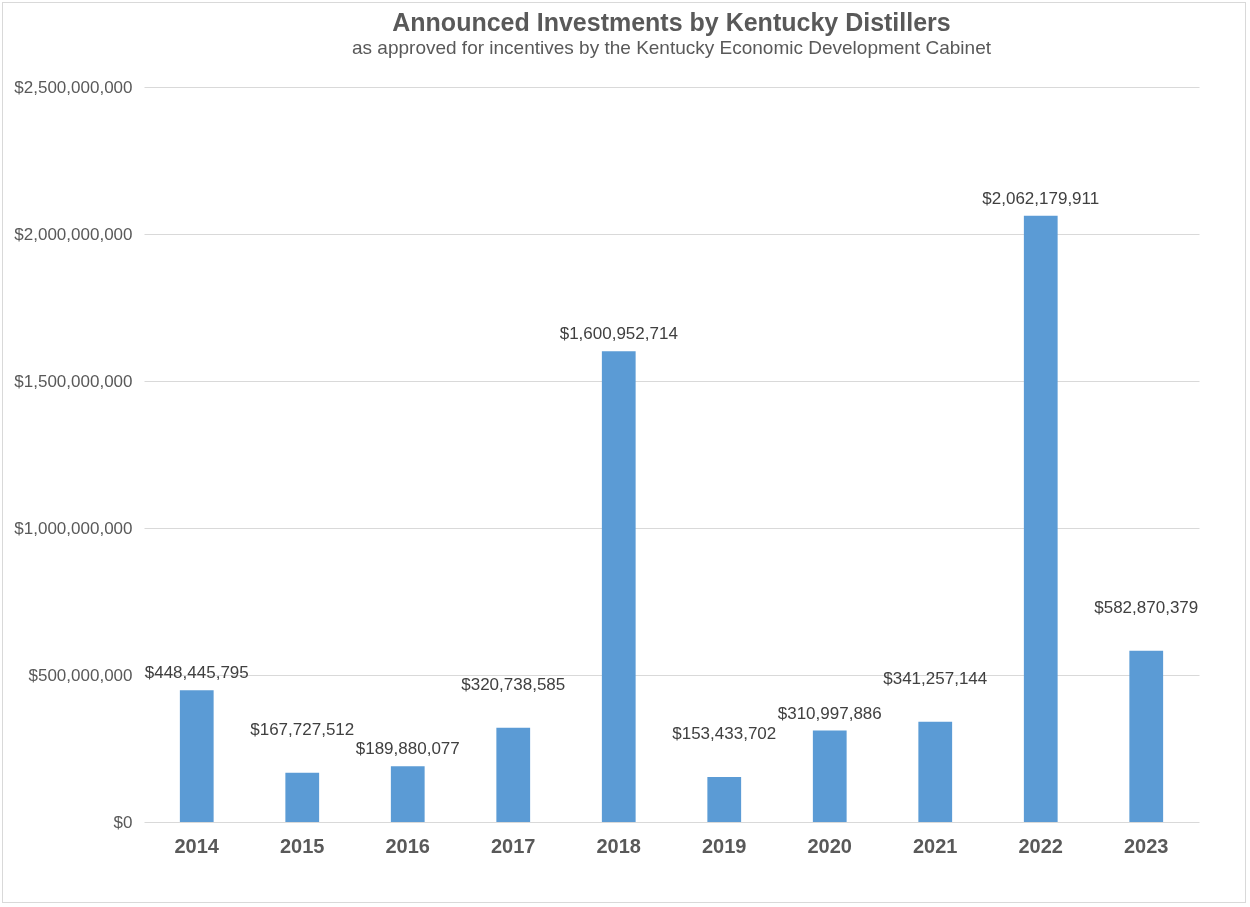 The image size is (1250, 907). What do you see at coordinates (935, 845) in the screenshot?
I see `x-tick-label: 2021` at bounding box center [935, 845].